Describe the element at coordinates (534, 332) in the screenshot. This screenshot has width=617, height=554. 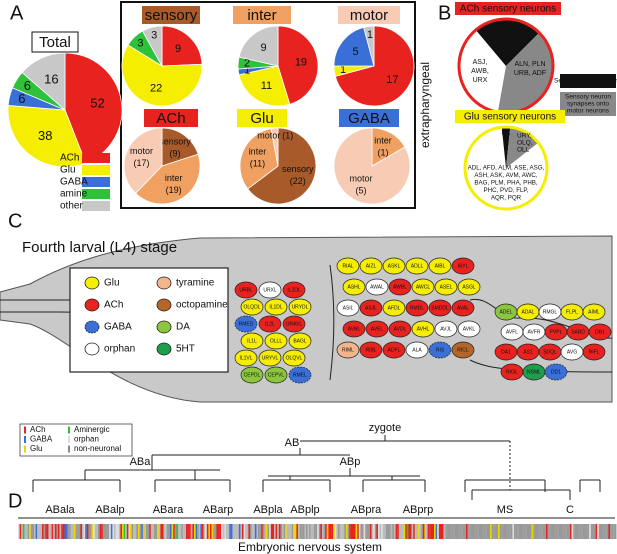
I see `neuron-label: AVFR` at that location.